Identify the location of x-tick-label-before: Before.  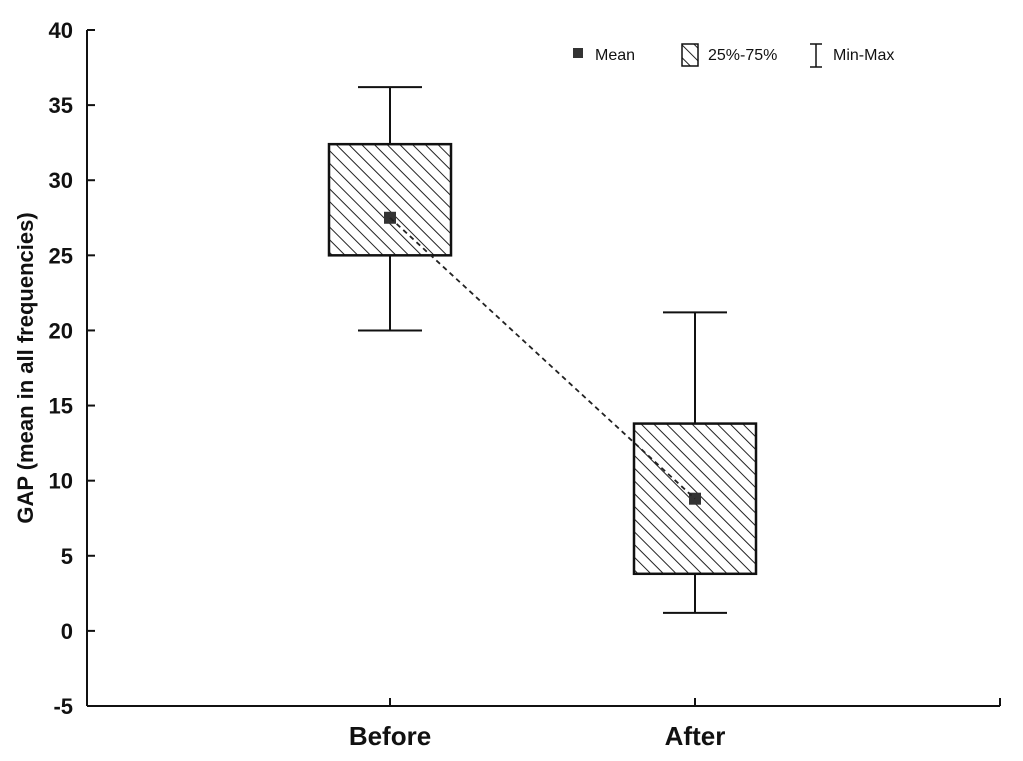
(390, 736).